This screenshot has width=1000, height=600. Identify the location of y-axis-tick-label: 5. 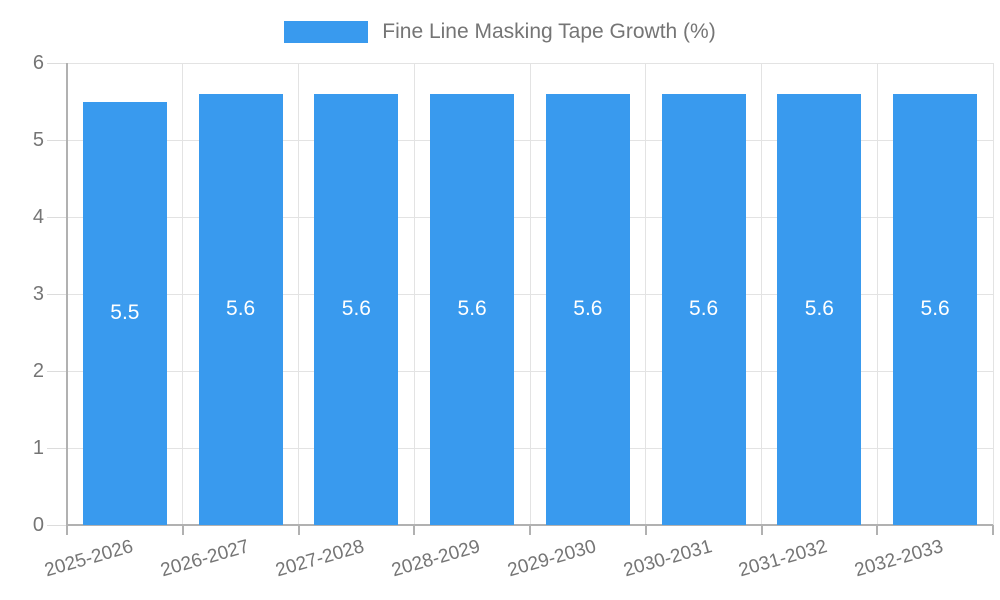
(38, 140).